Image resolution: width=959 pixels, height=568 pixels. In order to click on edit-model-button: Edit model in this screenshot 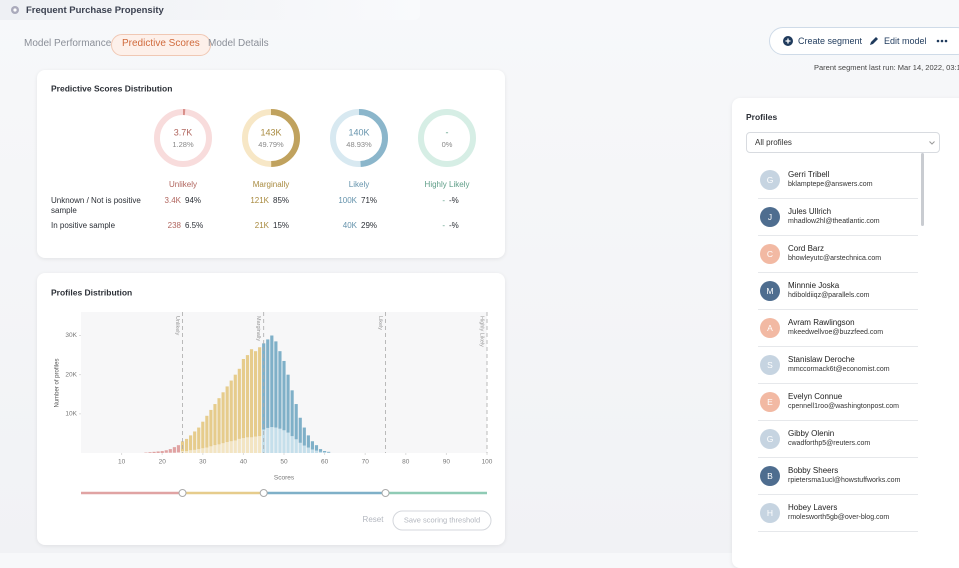, I will do `click(905, 41)`.